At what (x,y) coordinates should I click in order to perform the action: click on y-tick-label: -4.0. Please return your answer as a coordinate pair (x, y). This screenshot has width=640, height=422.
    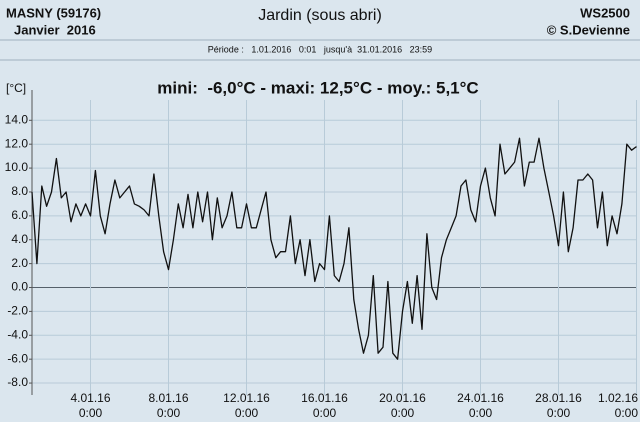
    Looking at the image, I should click on (17, 334).